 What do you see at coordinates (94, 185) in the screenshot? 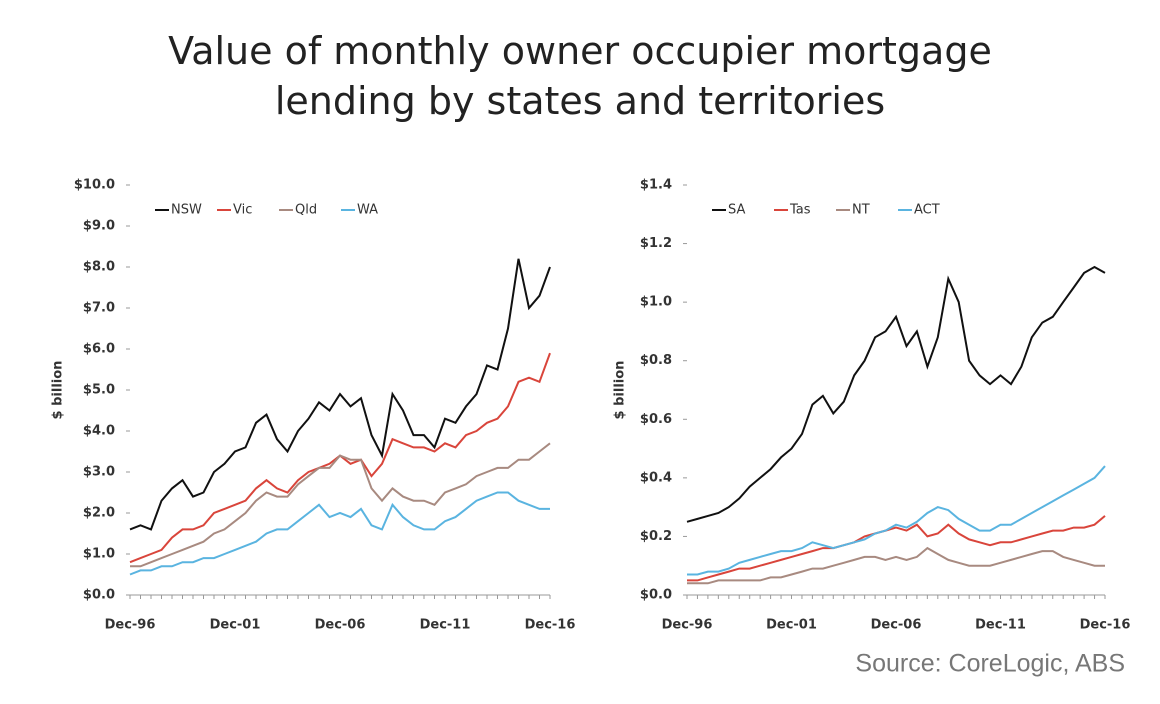
I see `y-tick-label: $10.0` at bounding box center [94, 185].